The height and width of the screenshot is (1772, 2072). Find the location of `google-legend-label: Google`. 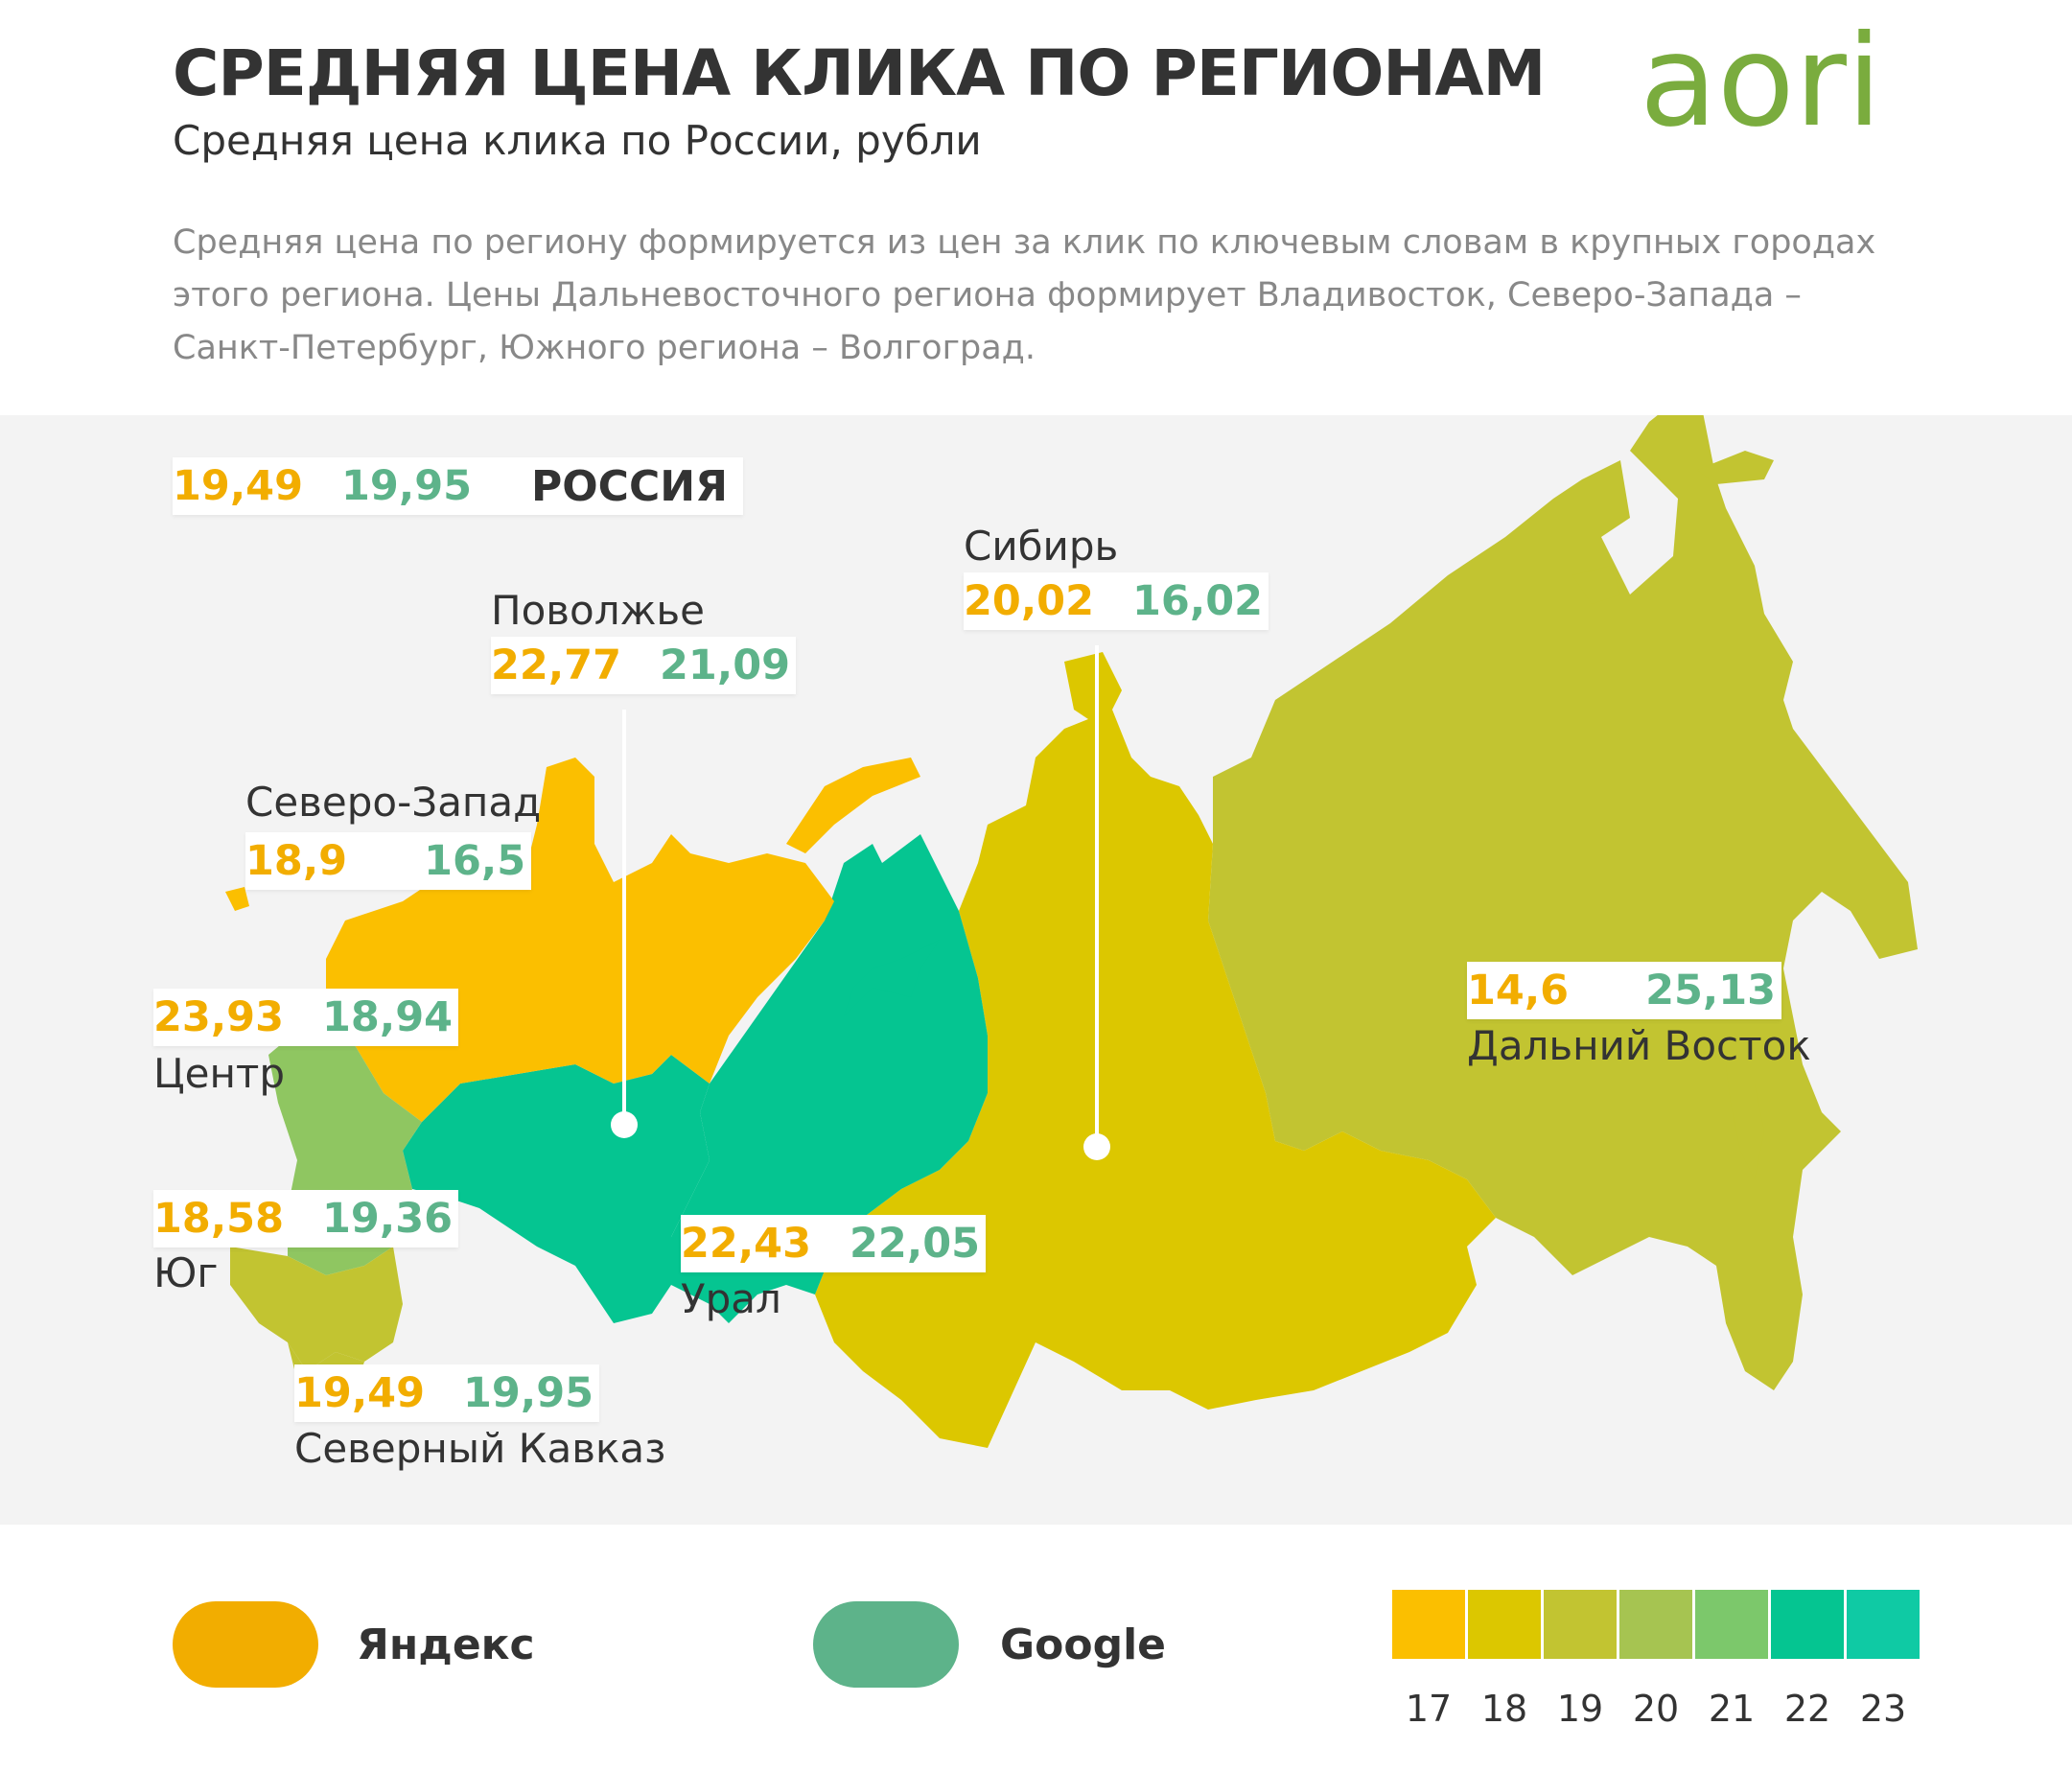

google-legend-label: Google is located at coordinates (1083, 1644).